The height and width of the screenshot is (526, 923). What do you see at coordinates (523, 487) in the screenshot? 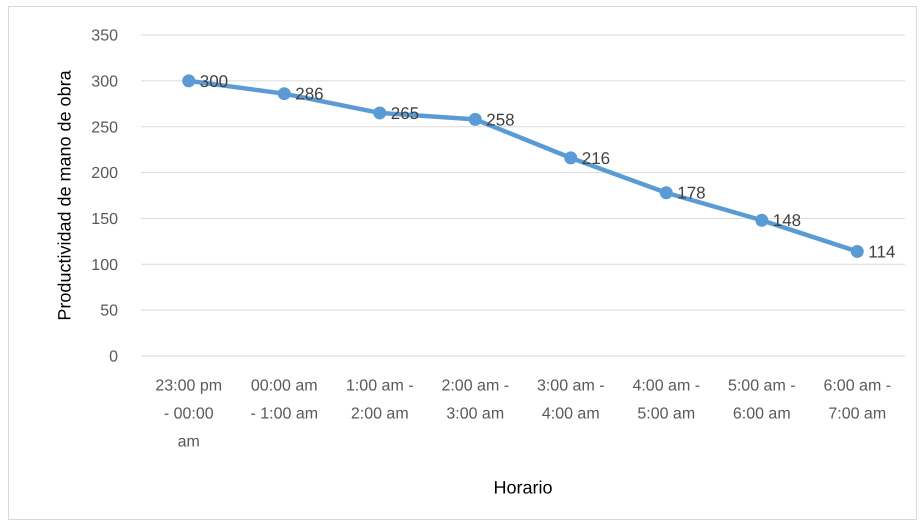
I see `x-axis-title: Horario` at bounding box center [523, 487].